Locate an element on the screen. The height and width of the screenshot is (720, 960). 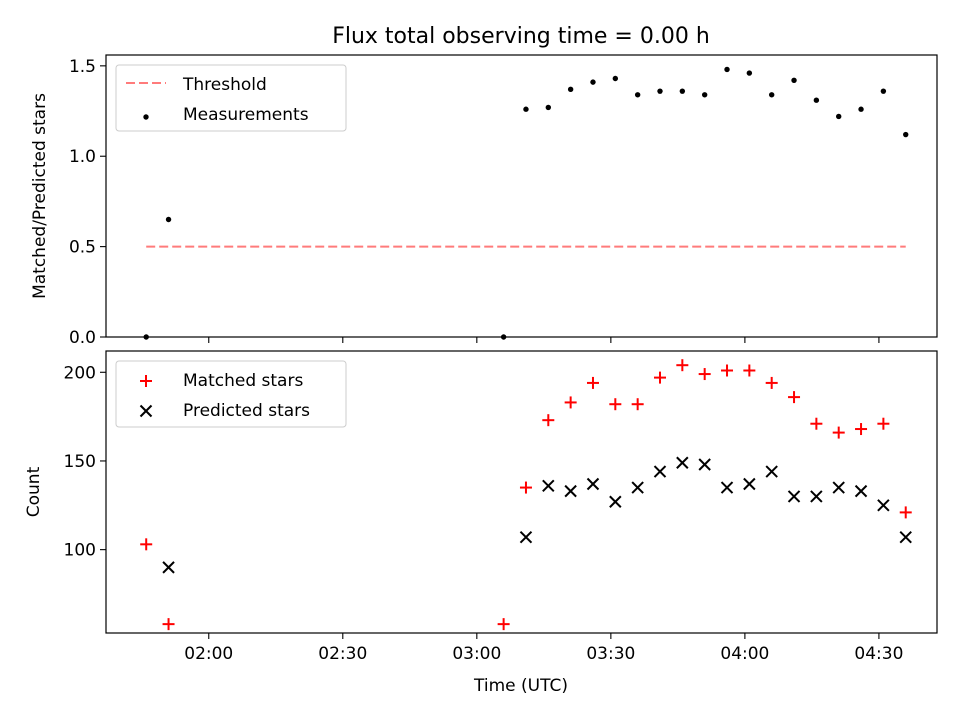
legend-label: Threshold is located at coordinates (224, 85).